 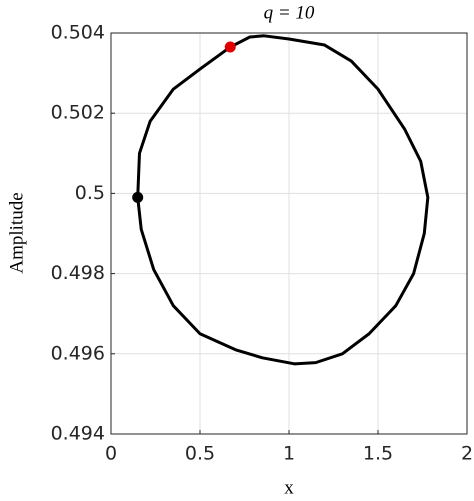 What do you see at coordinates (78, 113) in the screenshot?
I see `y-tick-label: 0.502` at bounding box center [78, 113].